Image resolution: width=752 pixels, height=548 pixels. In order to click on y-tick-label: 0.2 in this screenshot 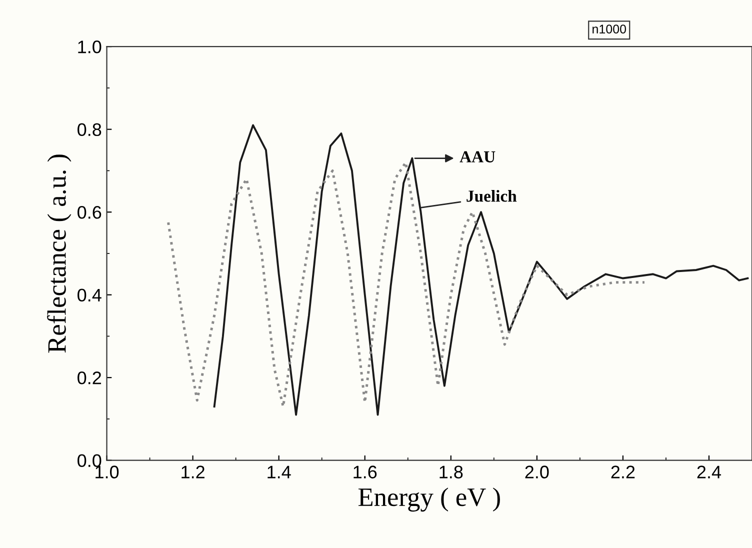, I will do `click(90, 378)`.